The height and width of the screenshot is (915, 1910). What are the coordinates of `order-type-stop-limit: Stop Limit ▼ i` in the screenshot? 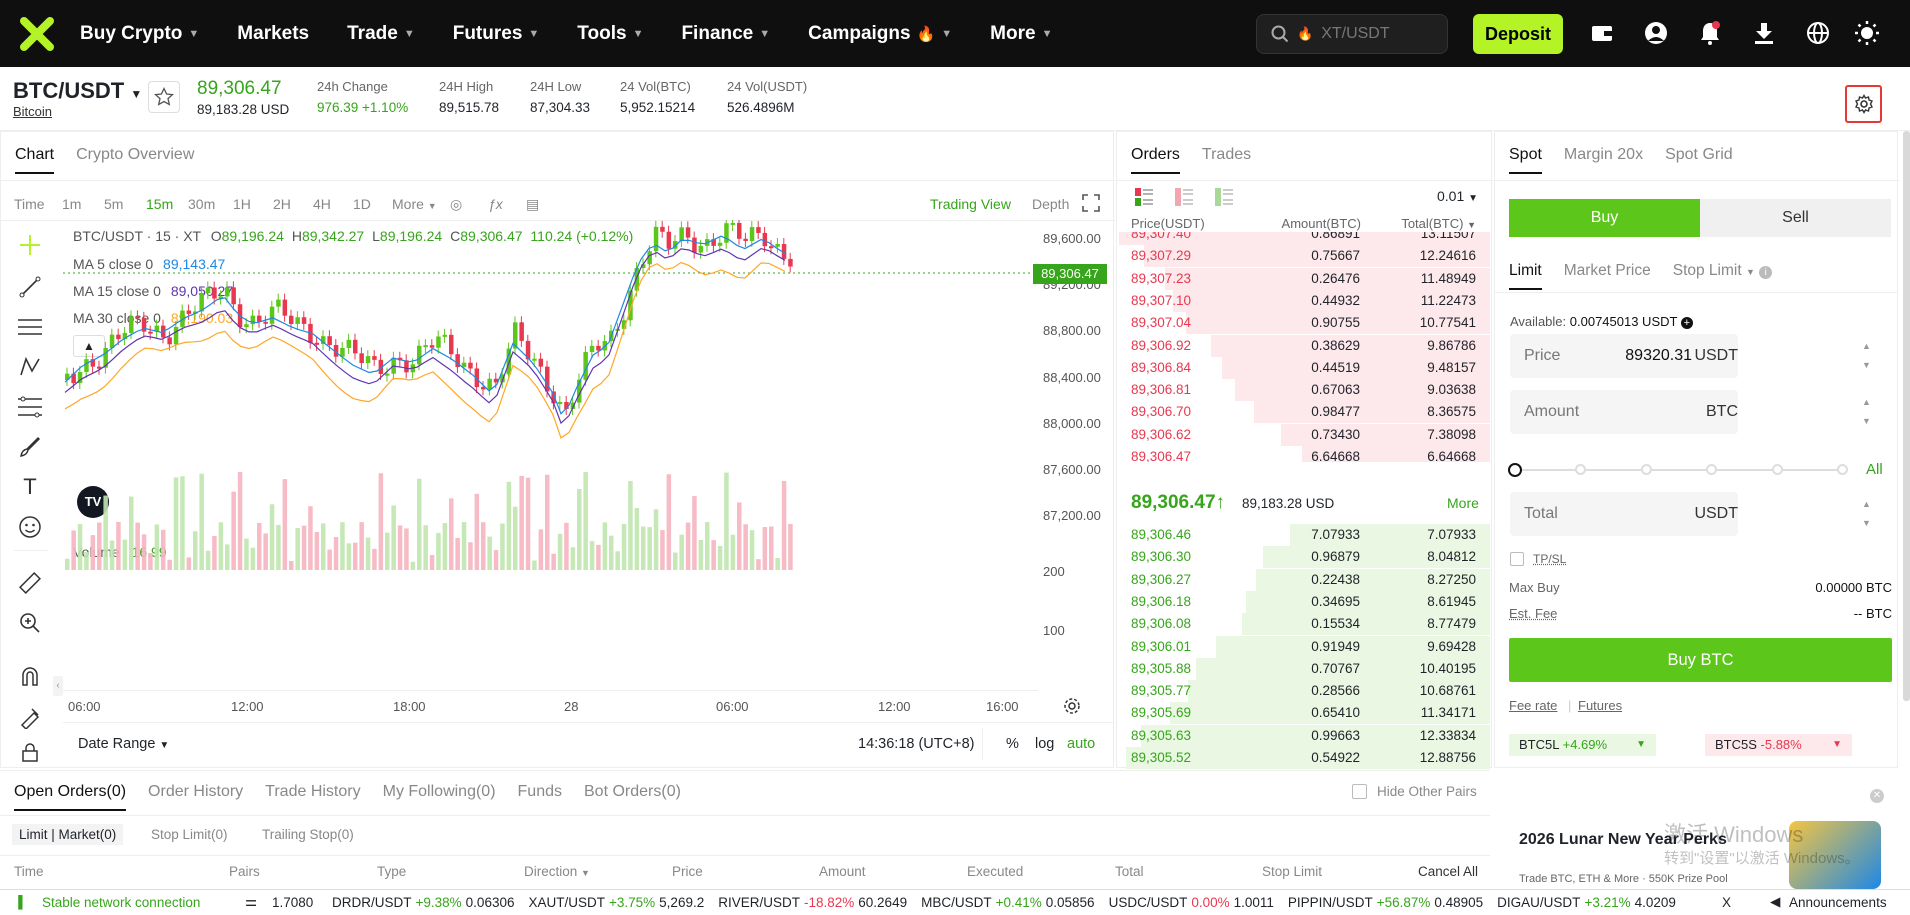 It's located at (1723, 276).